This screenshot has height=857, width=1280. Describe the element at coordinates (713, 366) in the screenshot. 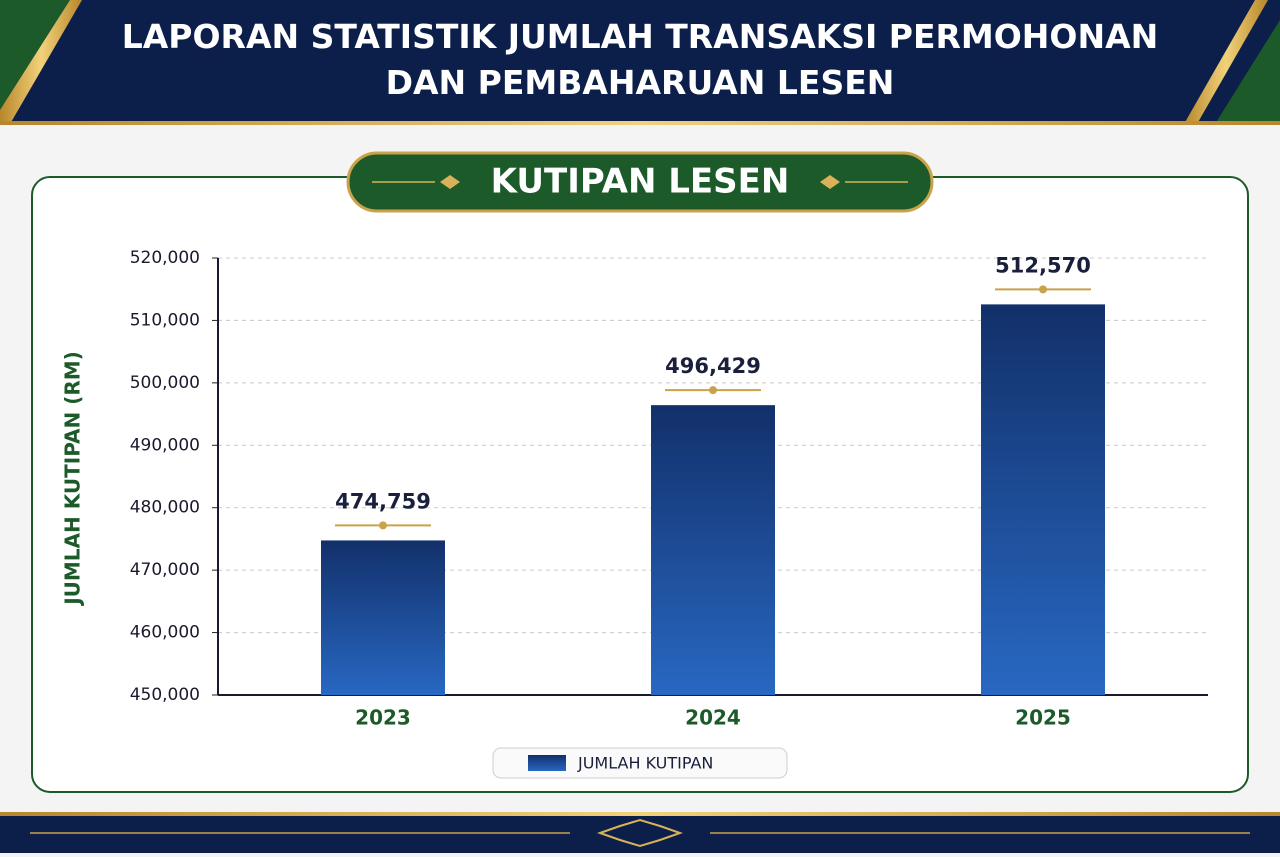

I see `data-label: 496,429` at that location.